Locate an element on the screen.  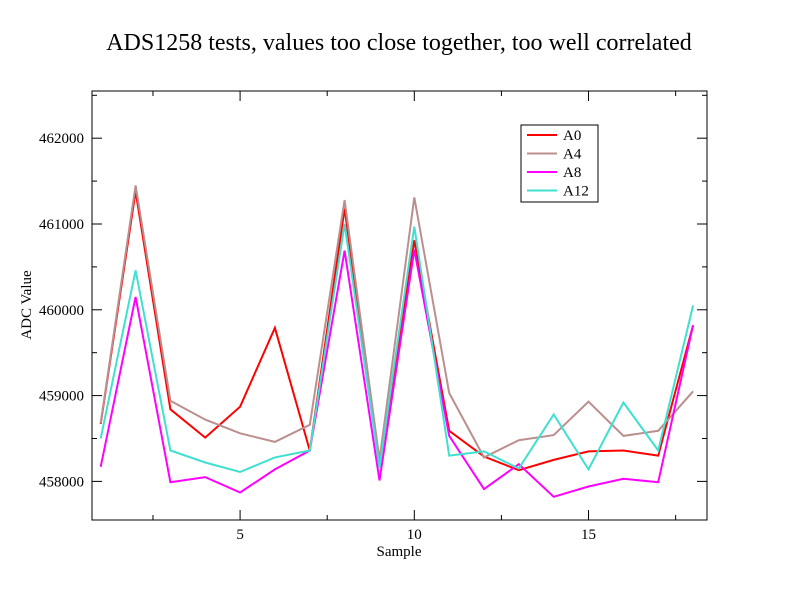
x-axis-label: Sample is located at coordinates (399, 552).